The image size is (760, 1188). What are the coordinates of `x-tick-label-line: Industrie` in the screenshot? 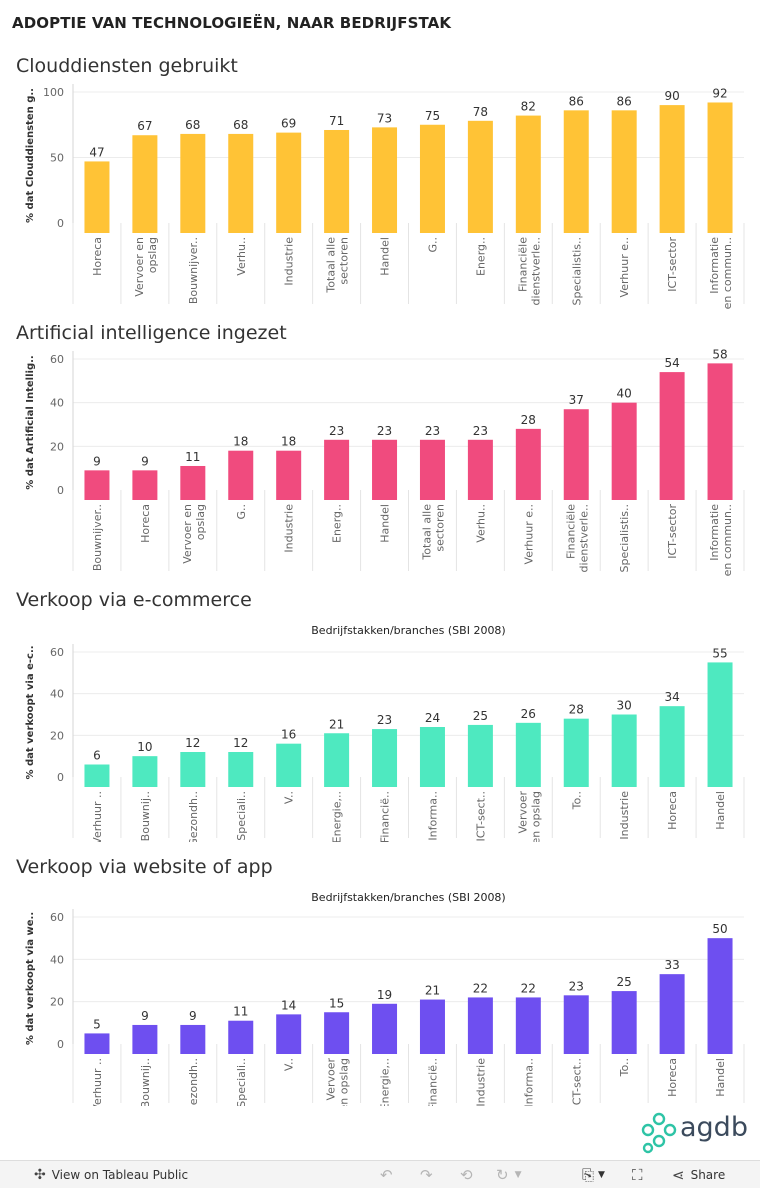 It's located at (289, 261).